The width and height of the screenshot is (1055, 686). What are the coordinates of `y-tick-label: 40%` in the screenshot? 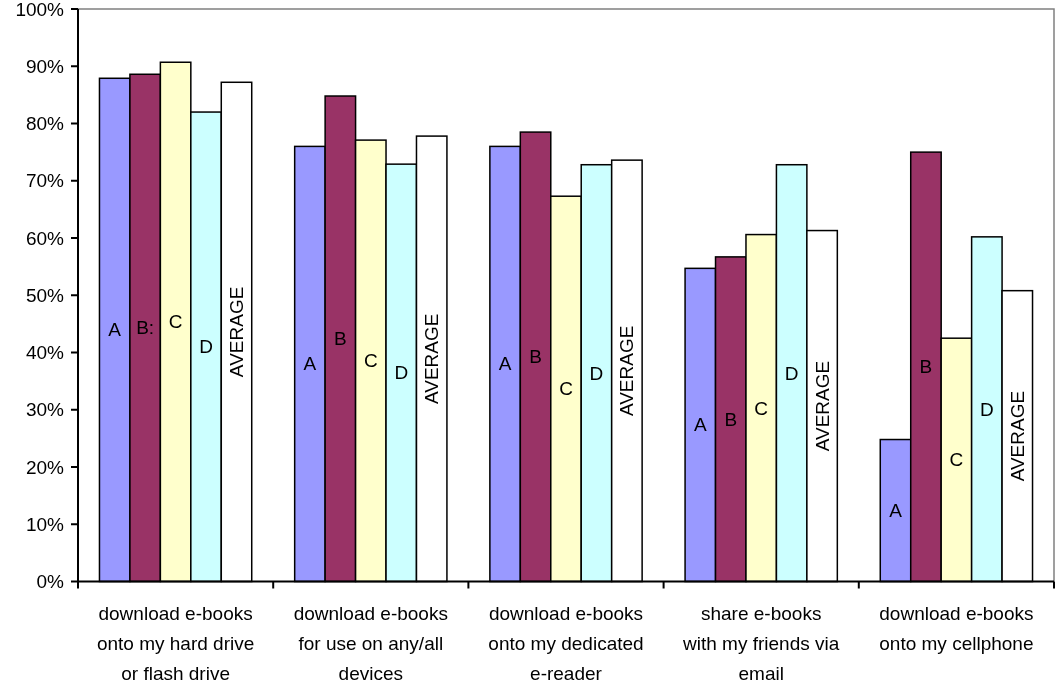 It's located at (45, 352).